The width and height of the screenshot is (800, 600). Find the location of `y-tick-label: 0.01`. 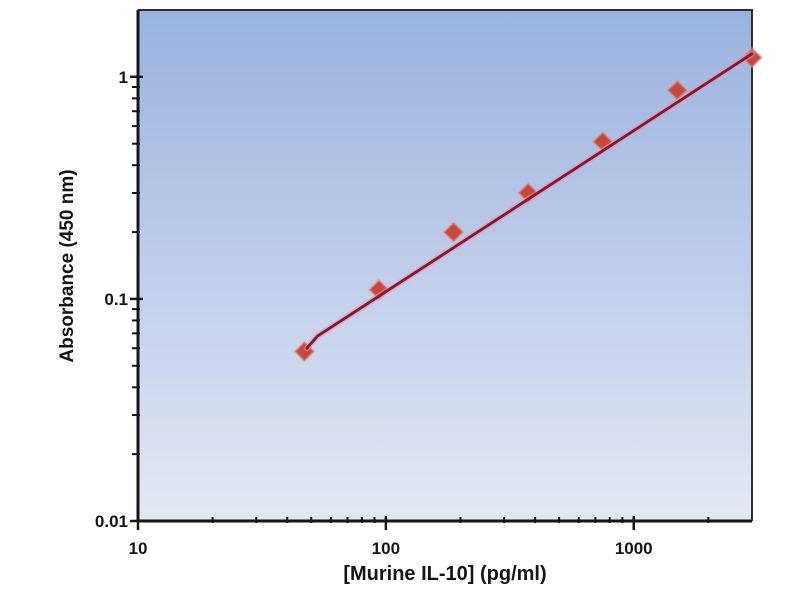

y-tick-label: 0.01 is located at coordinates (111, 521).